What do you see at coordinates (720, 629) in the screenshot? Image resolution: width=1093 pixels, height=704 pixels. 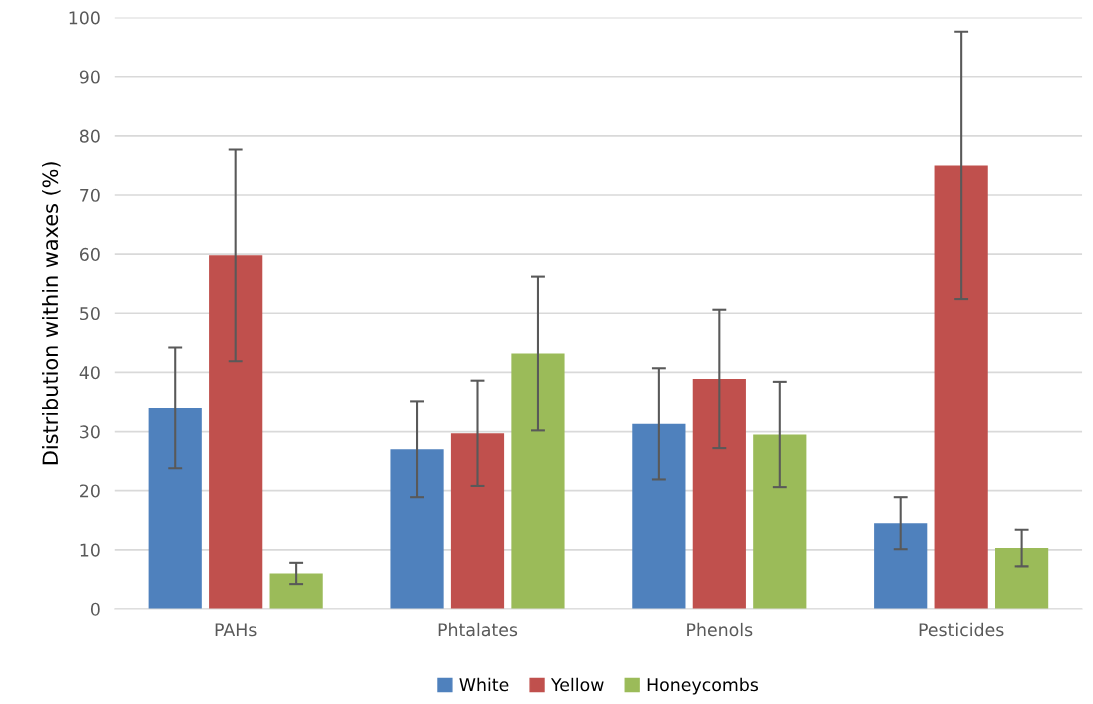 I see `x-tick-label: Phenols` at bounding box center [720, 629].